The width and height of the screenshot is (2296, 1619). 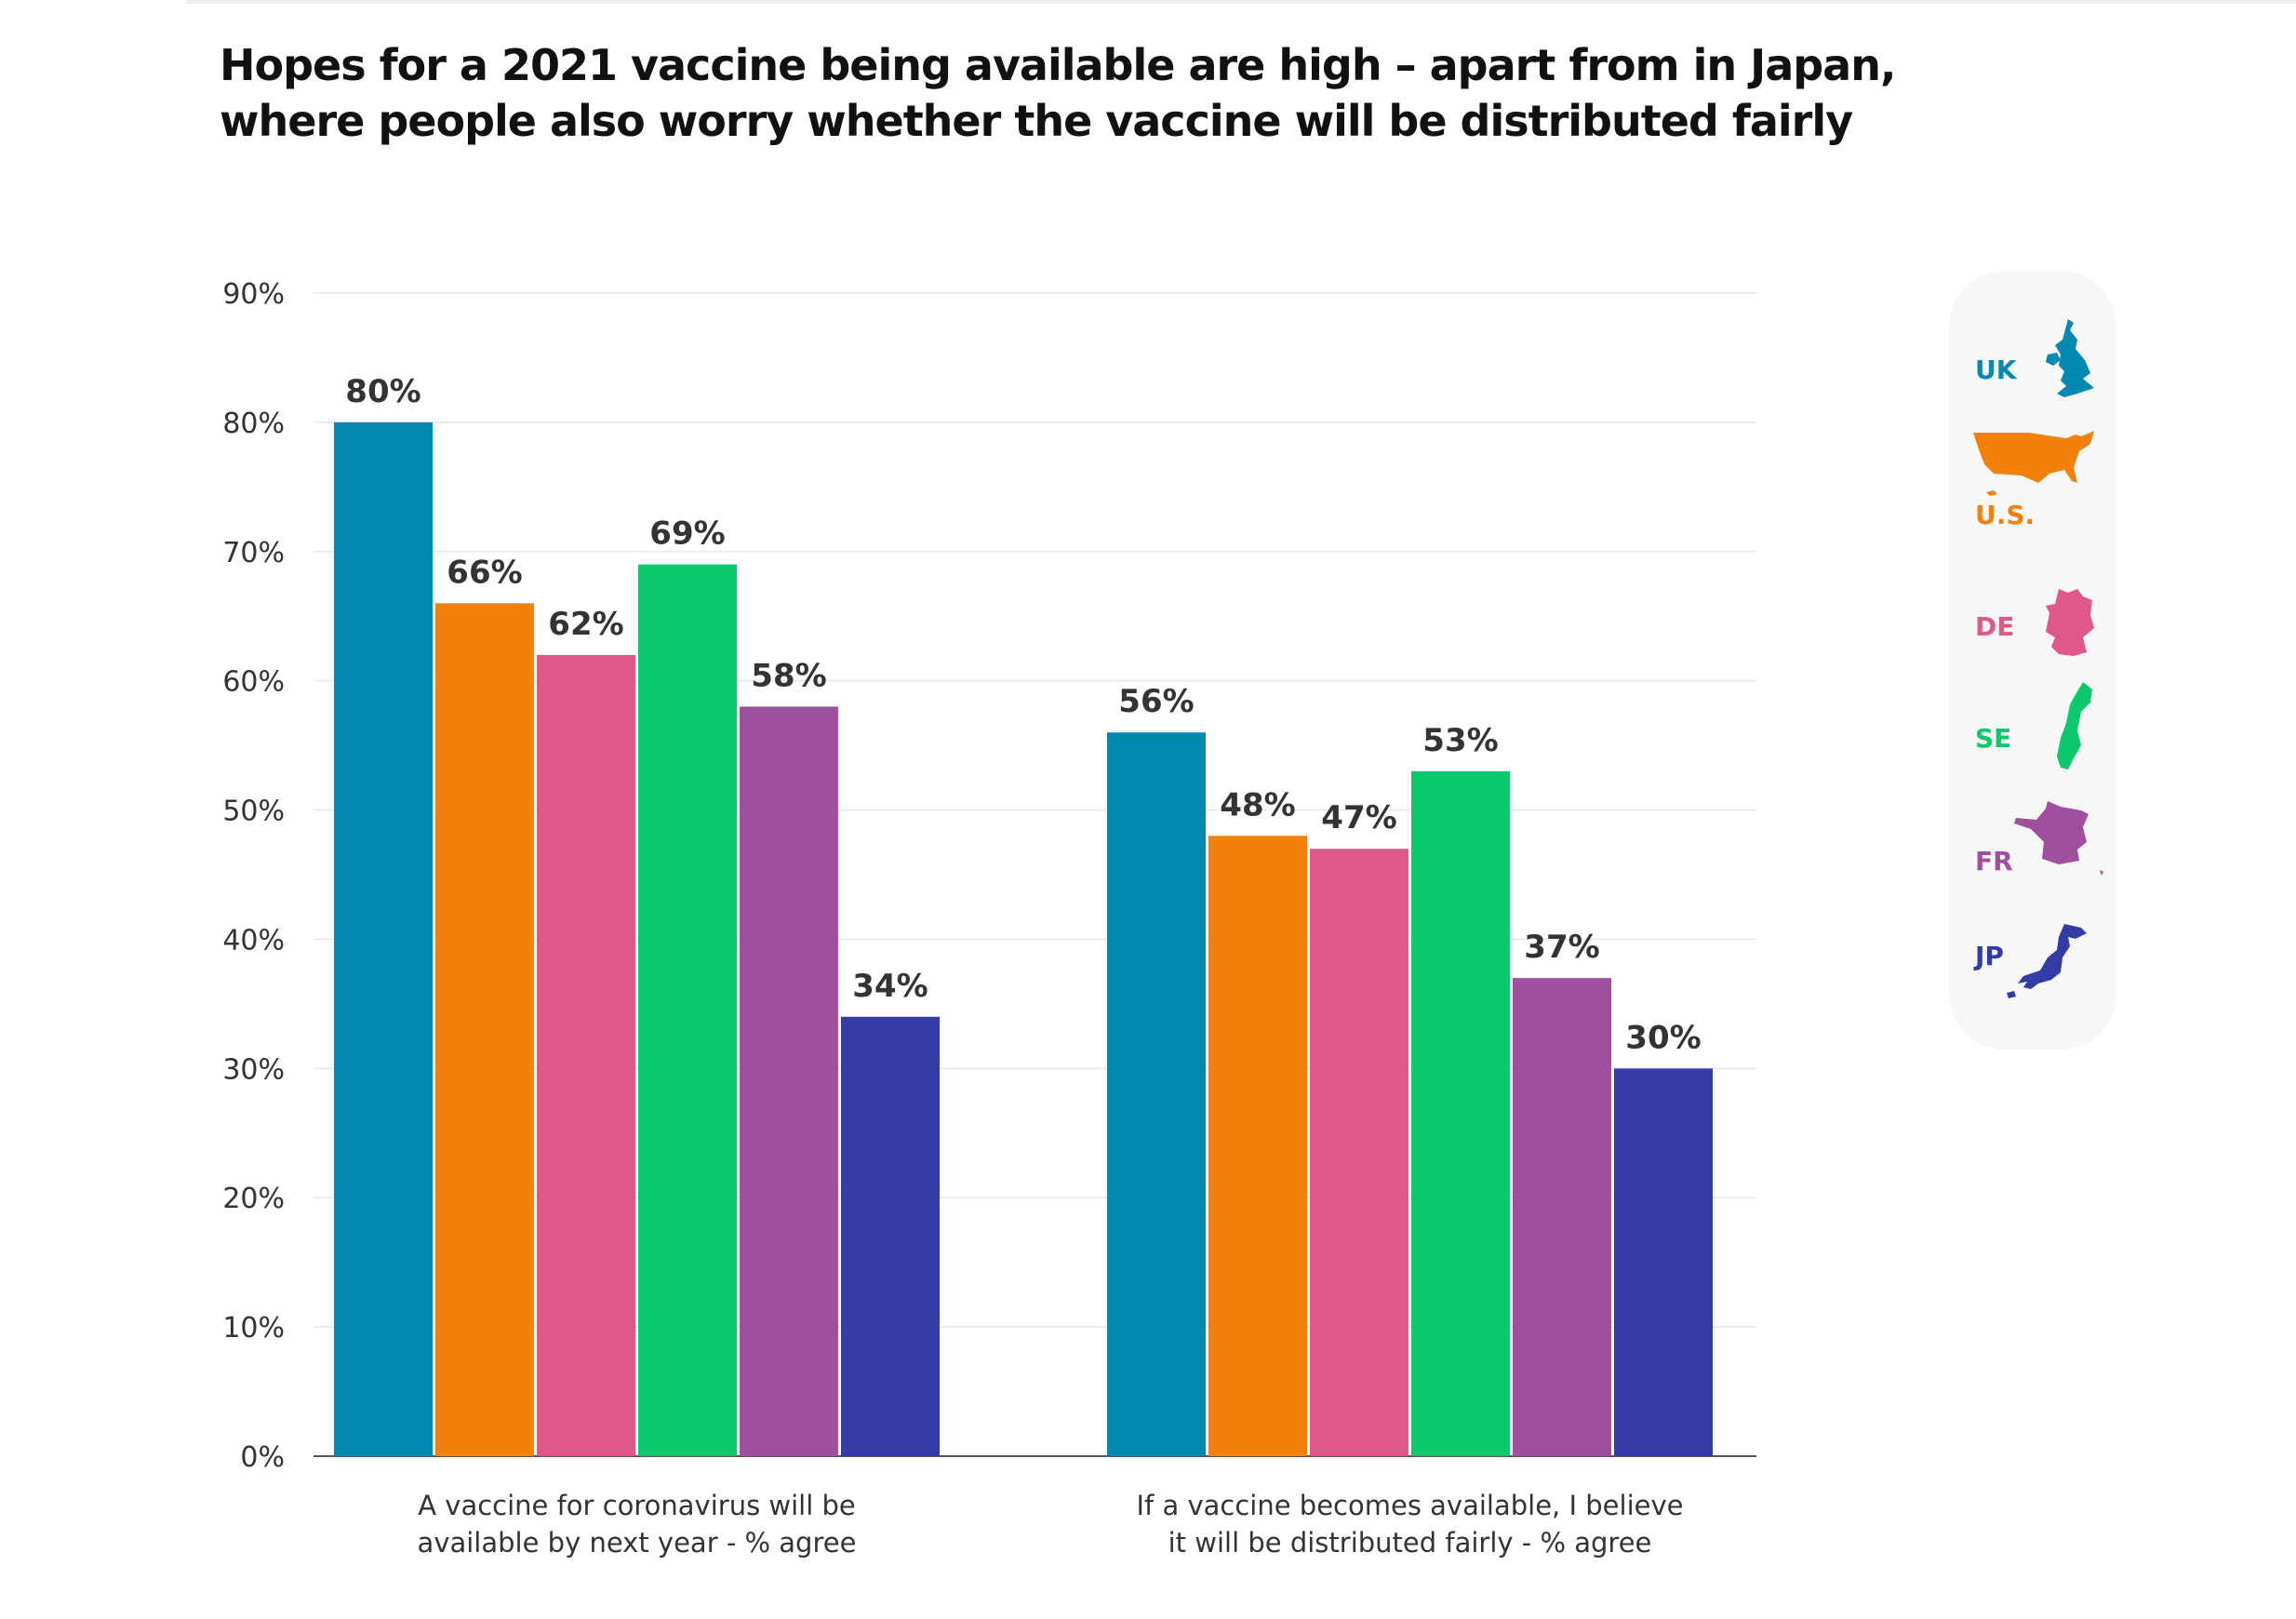 I want to click on y-tick-label: 70%, so click(x=253, y=553).